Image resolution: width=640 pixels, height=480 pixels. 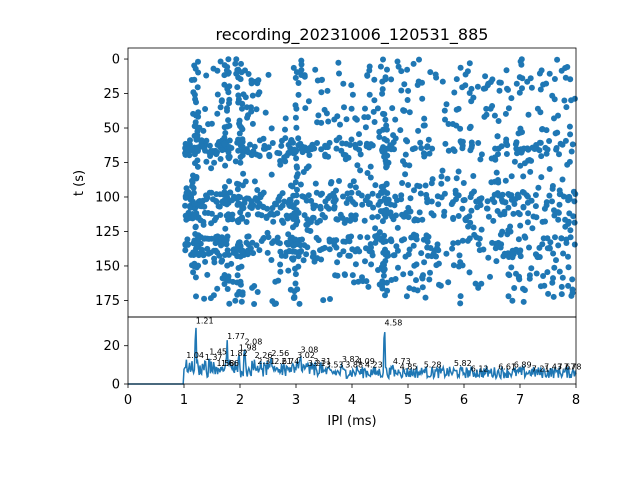 I want to click on chart-title: recording_20231006_120531_885, so click(x=352, y=35).